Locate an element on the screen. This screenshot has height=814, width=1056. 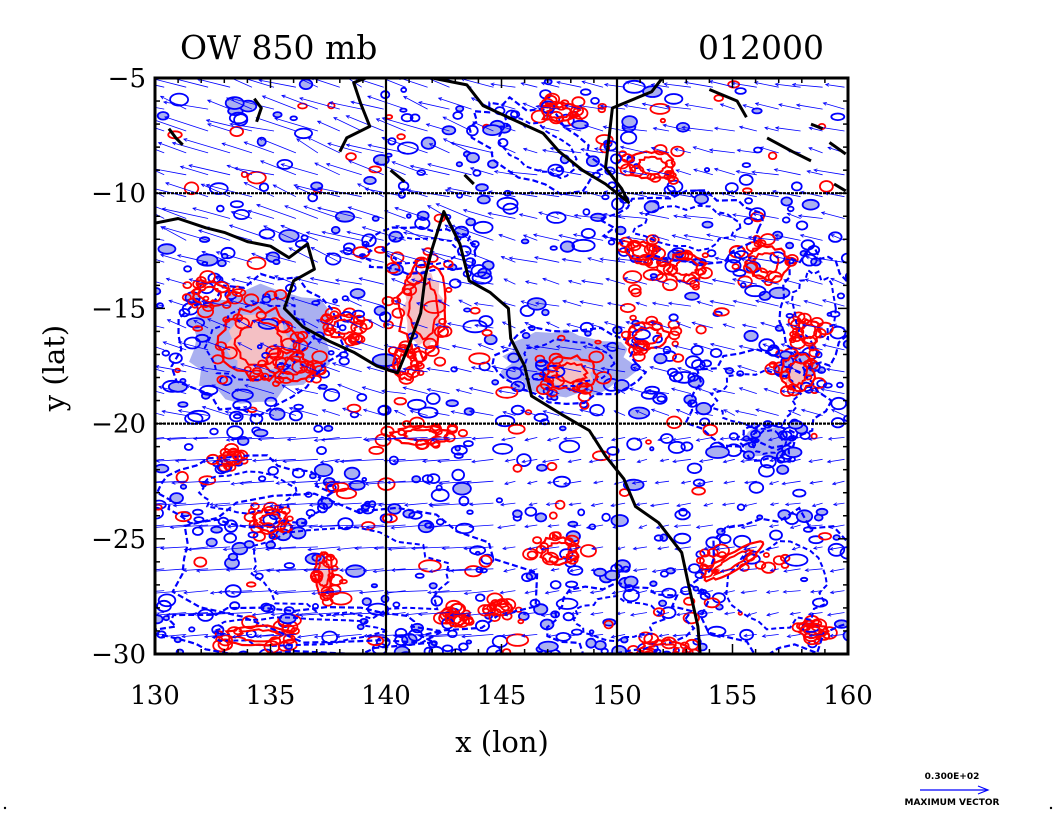
x-tick-label: 150 is located at coordinates (617, 696).